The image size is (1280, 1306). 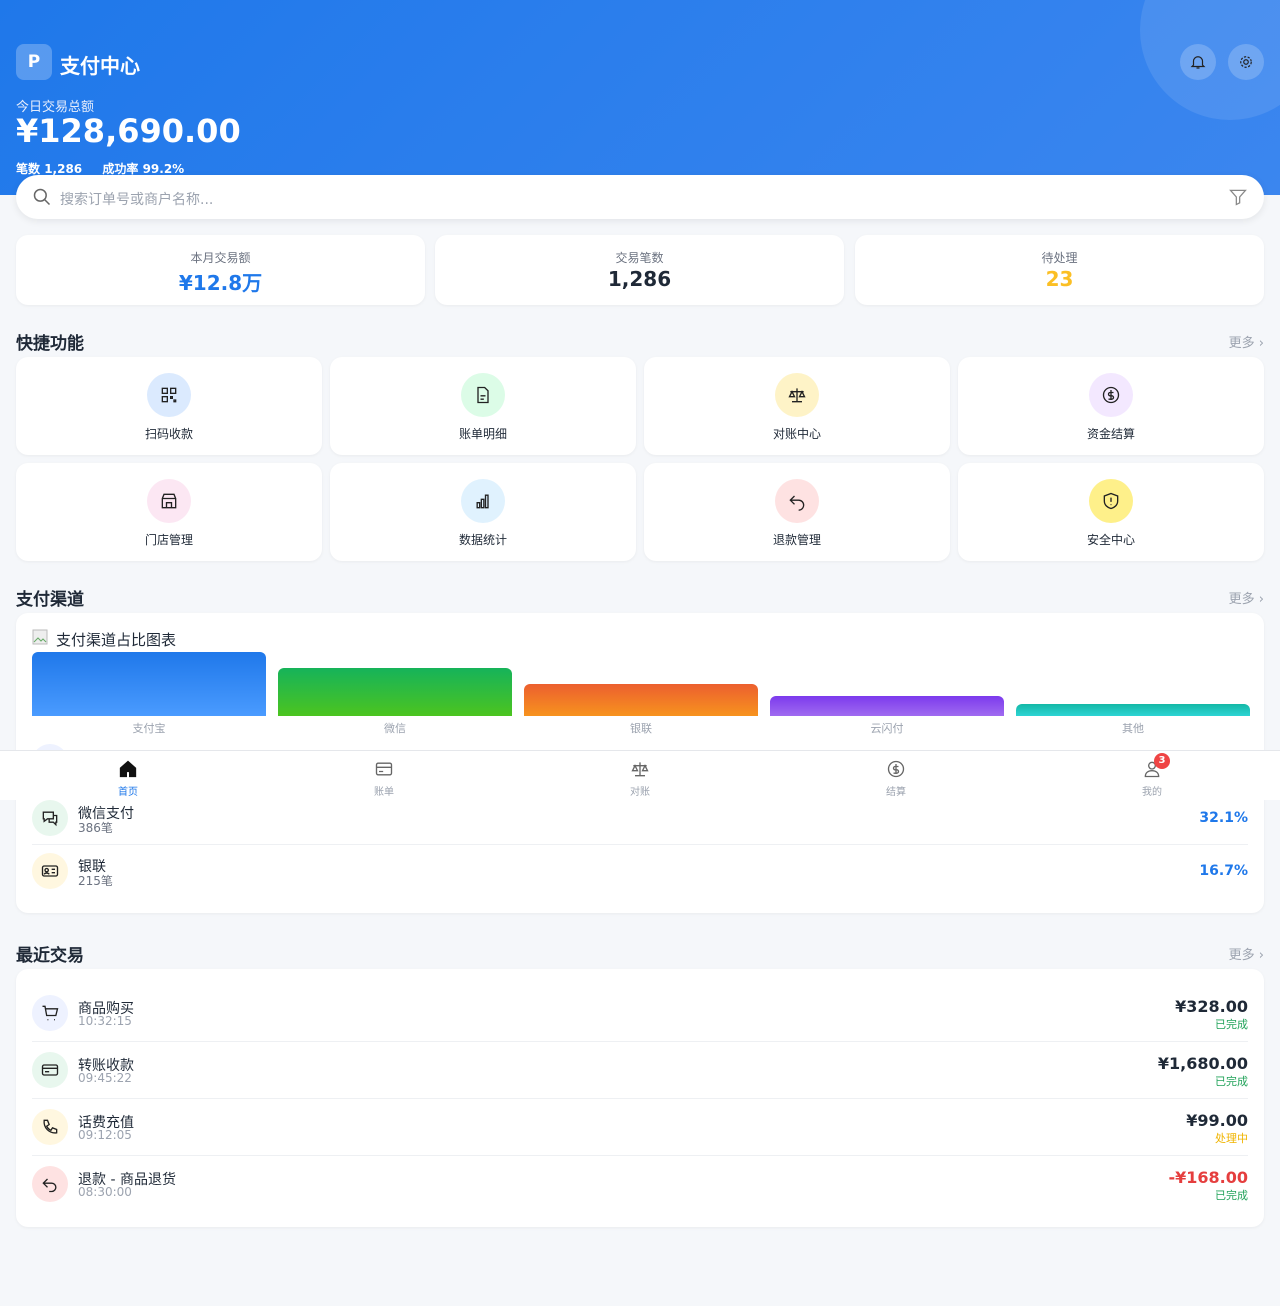 I want to click on amount-label: 今日交易总额, so click(x=55, y=107).